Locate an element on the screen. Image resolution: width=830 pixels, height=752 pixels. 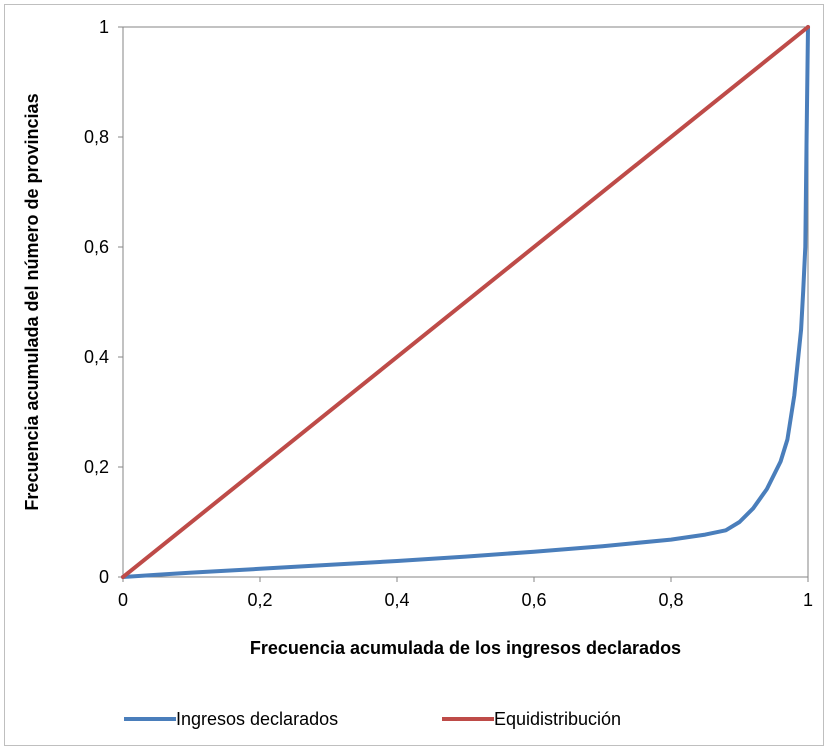
y-tick-label: 1 is located at coordinates (104, 27).